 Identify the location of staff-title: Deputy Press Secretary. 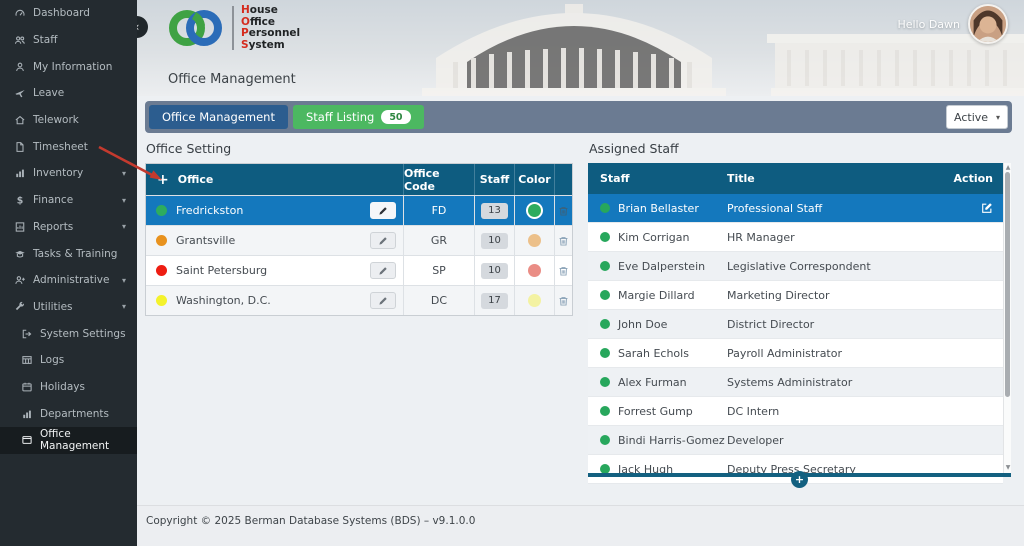
(791, 469).